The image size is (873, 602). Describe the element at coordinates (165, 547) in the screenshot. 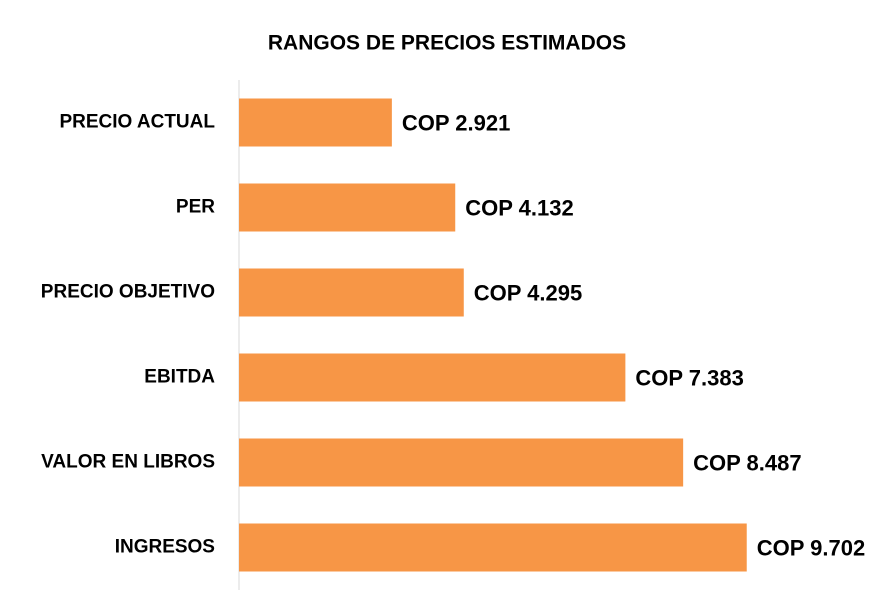

I see `y-tick-label: INGRESOS` at that location.